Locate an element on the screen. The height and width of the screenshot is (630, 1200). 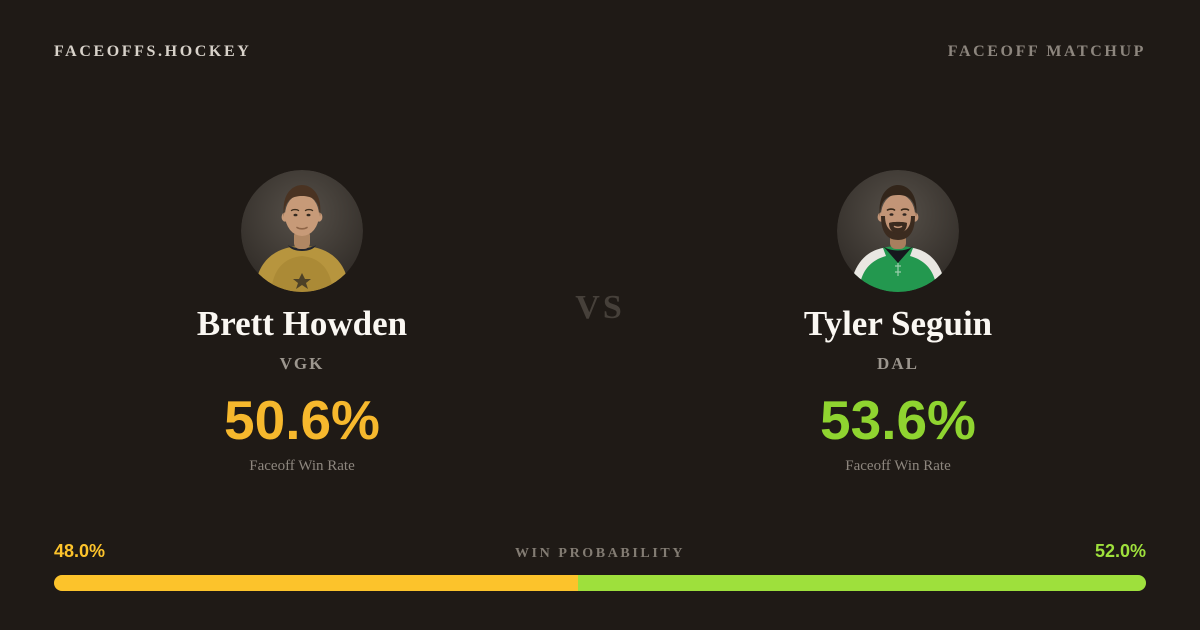
player-name: Tyler Seguin is located at coordinates (898, 323).